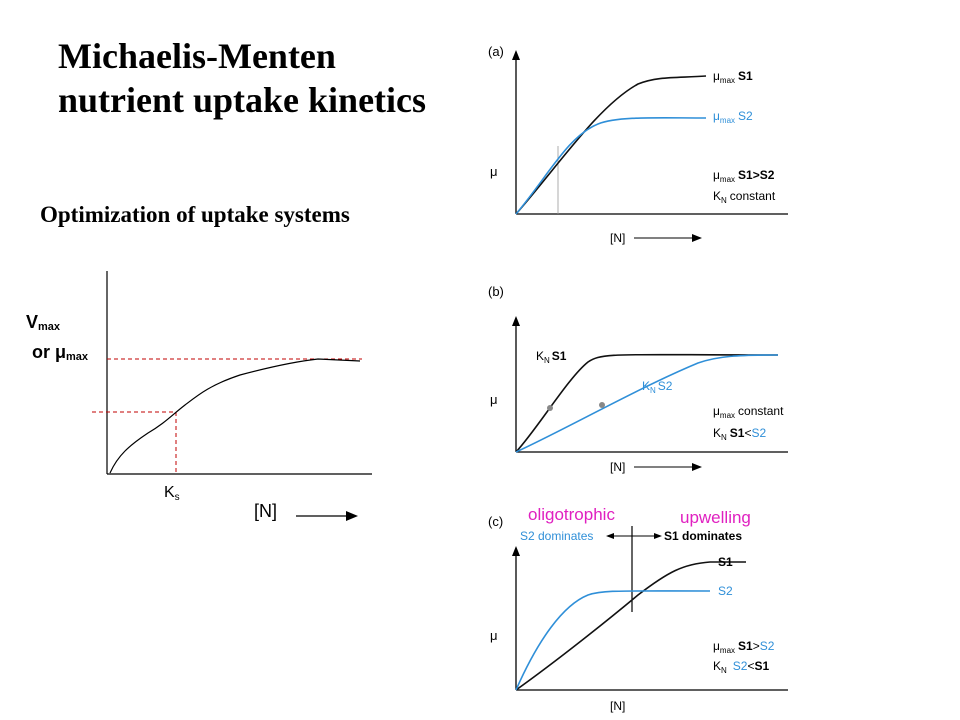 Image resolution: width=960 pixels, height=720 pixels. I want to click on panel-a-note-1: μmax S1>S2, so click(744, 176).